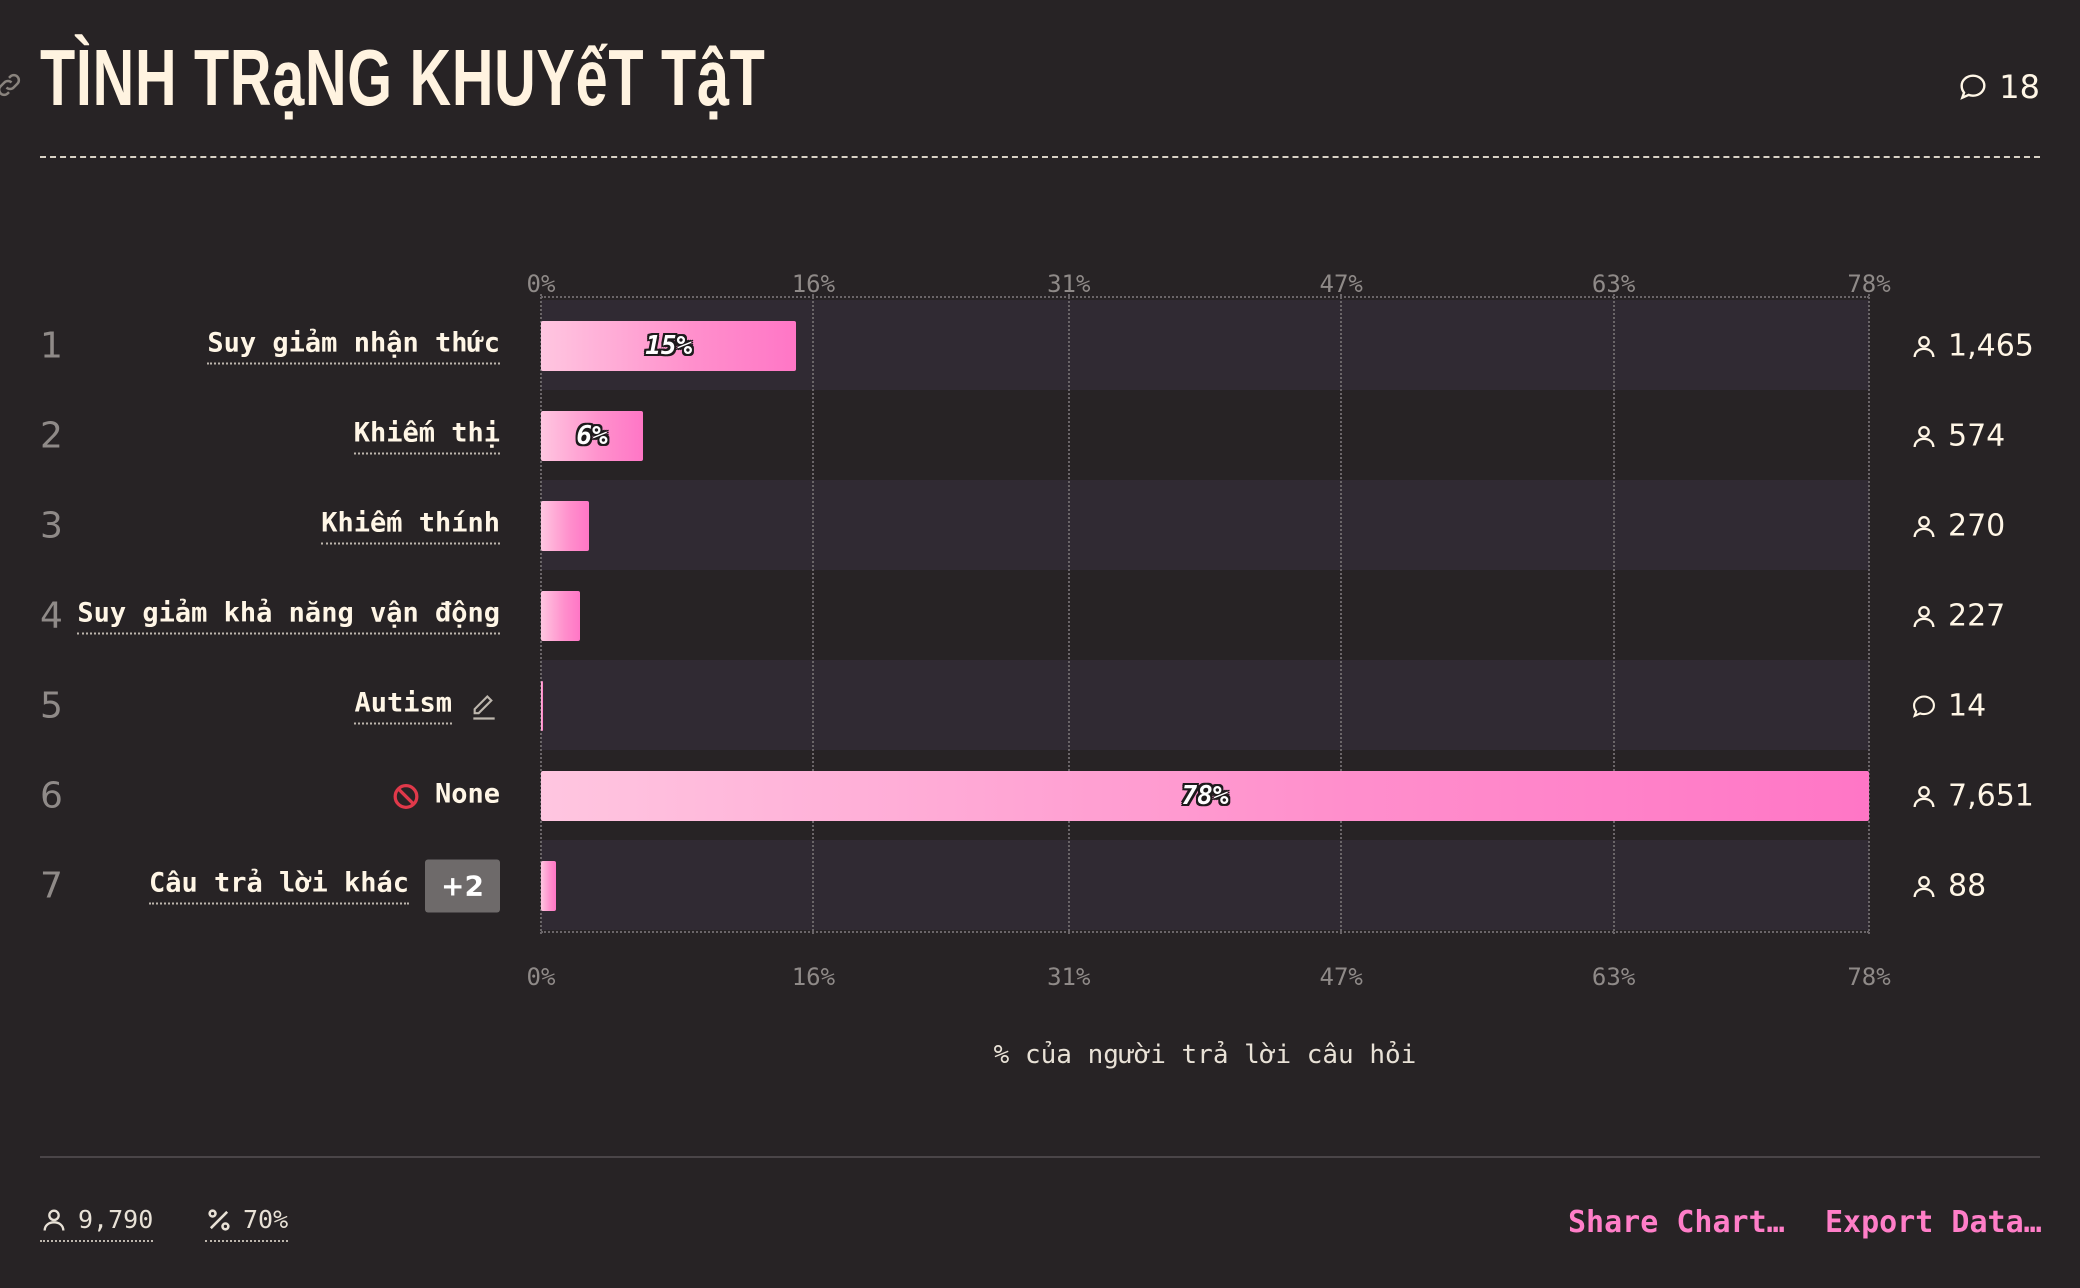  Describe the element at coordinates (813, 284) in the screenshot. I see `x-tick-label-top: 16%` at that location.